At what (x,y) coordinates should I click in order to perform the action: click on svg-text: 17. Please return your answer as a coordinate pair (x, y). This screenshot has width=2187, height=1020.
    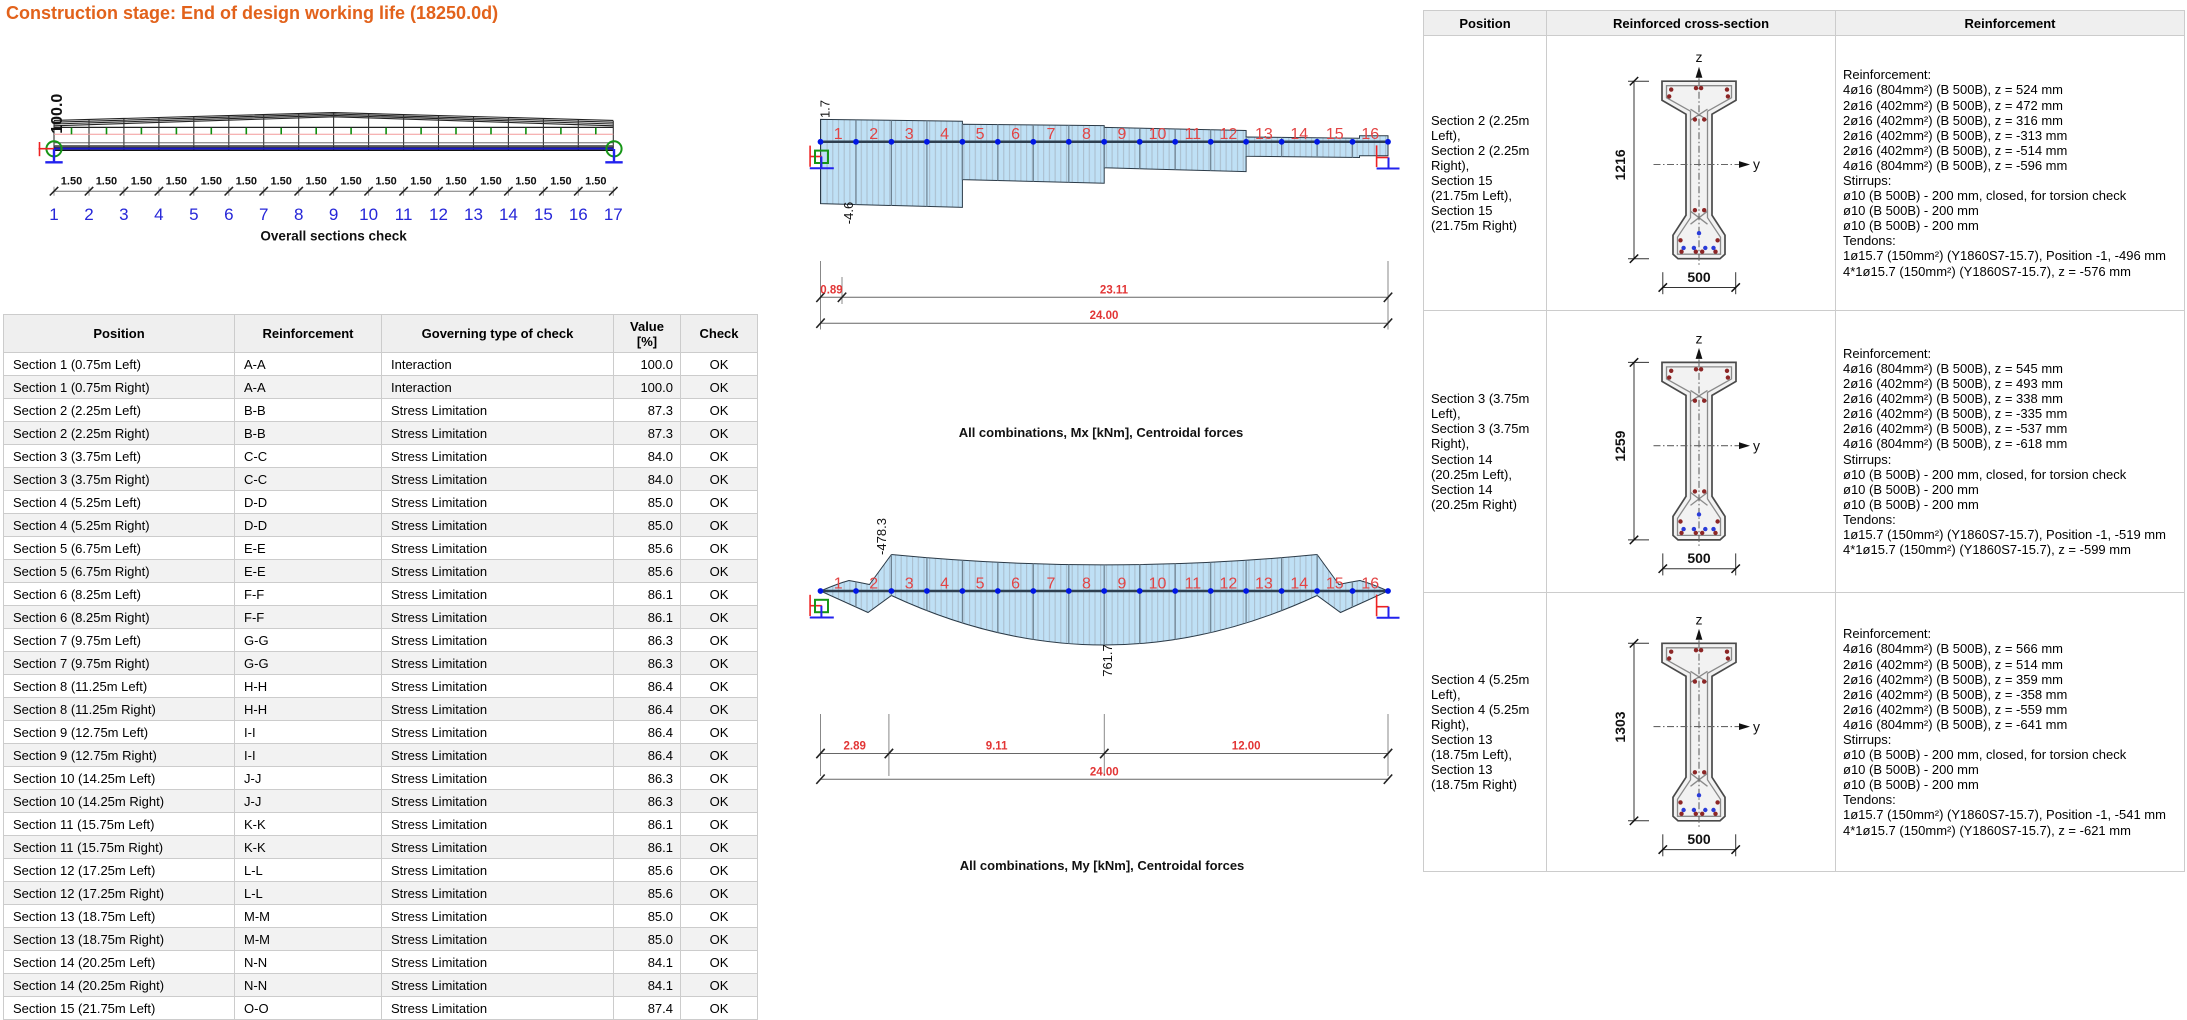
    Looking at the image, I should click on (613, 214).